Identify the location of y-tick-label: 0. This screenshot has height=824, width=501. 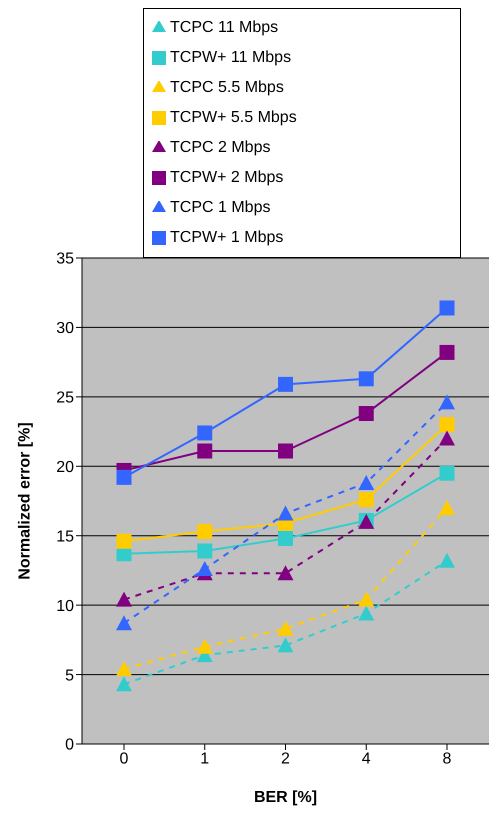
(69, 745).